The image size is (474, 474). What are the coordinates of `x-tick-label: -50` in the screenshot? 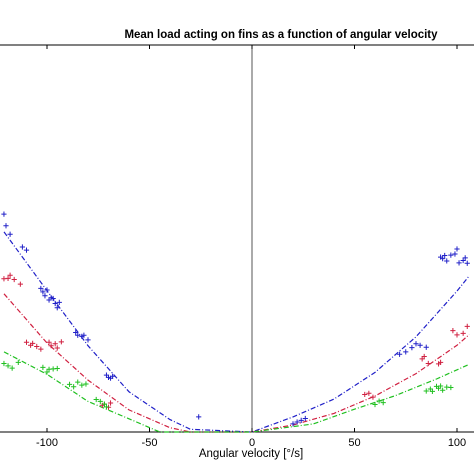 It's located at (150, 443).